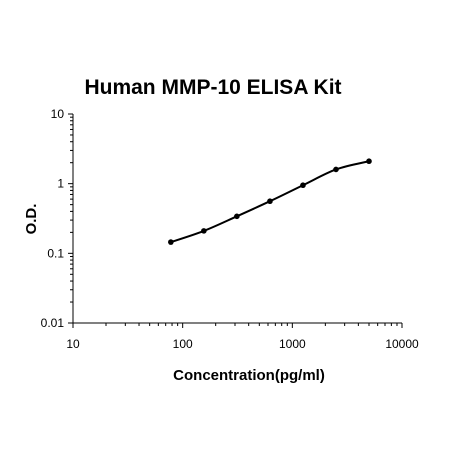 Image resolution: width=450 pixels, height=450 pixels. Describe the element at coordinates (212, 87) in the screenshot. I see `chart-title: Human MMP-10 ELISA Kit` at that location.